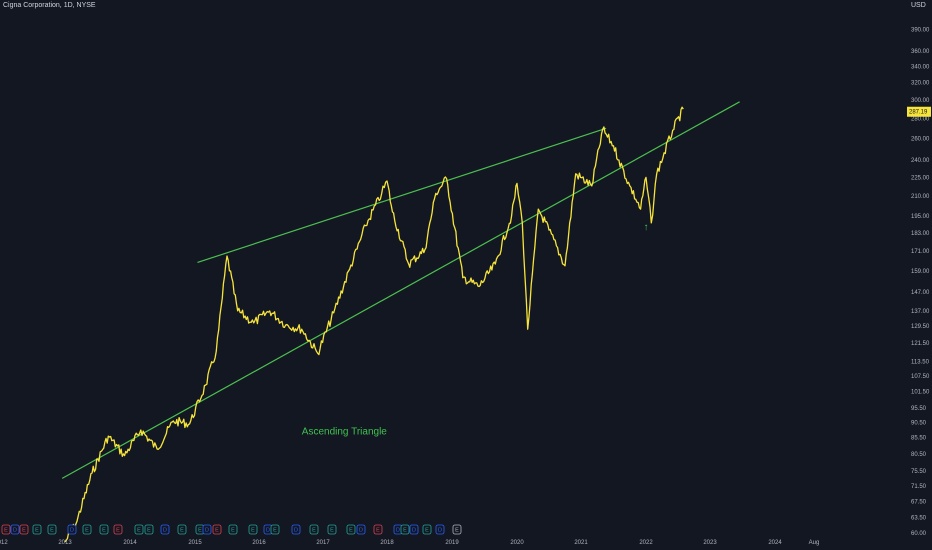  I want to click on y-tick-label: 171.00, so click(920, 252).